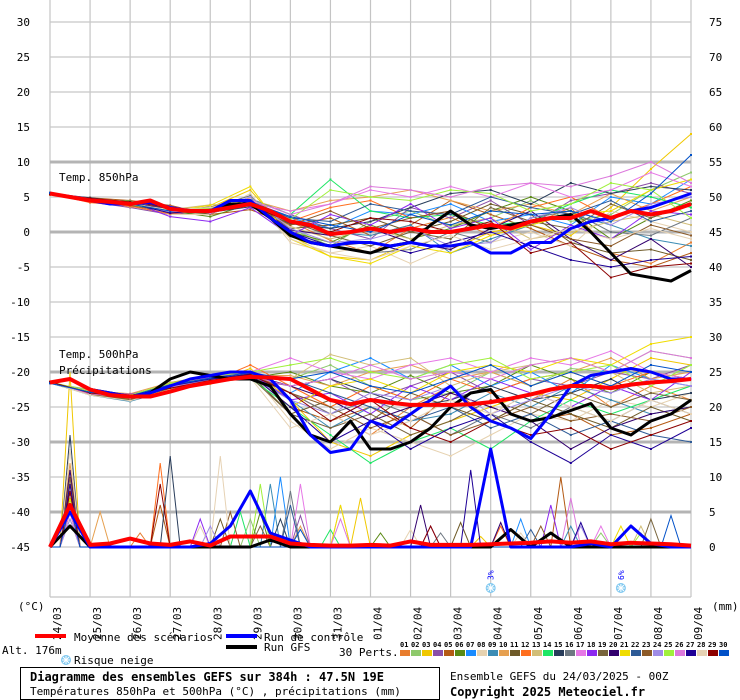  Describe the element at coordinates (337, 623) in the screenshot. I see `x-tick-label: 31/03` at that location.